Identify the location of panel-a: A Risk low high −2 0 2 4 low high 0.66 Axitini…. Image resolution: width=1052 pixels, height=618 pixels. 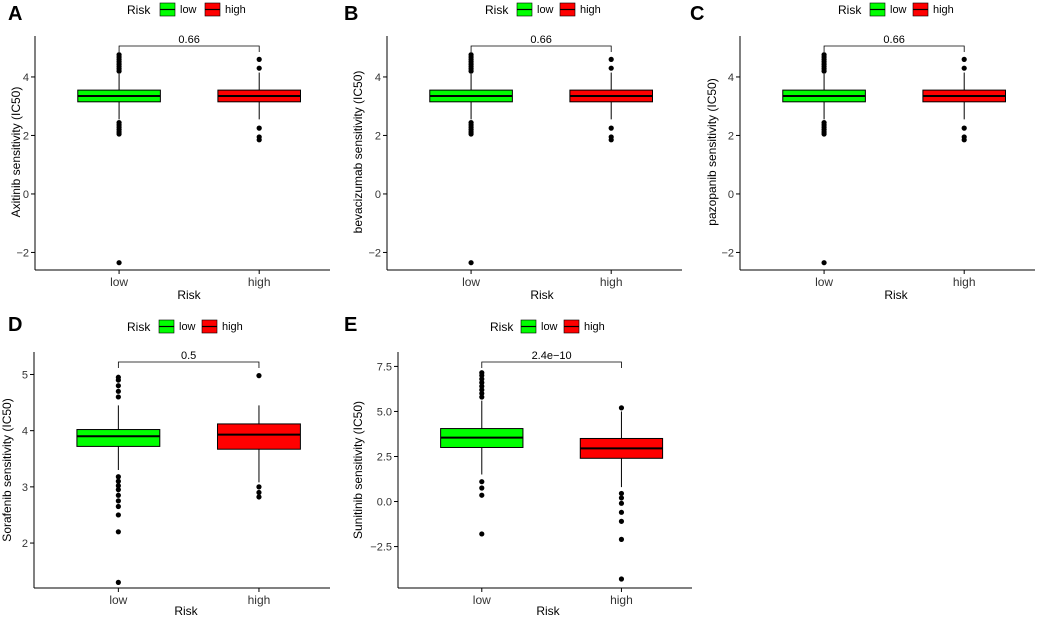
(169, 152).